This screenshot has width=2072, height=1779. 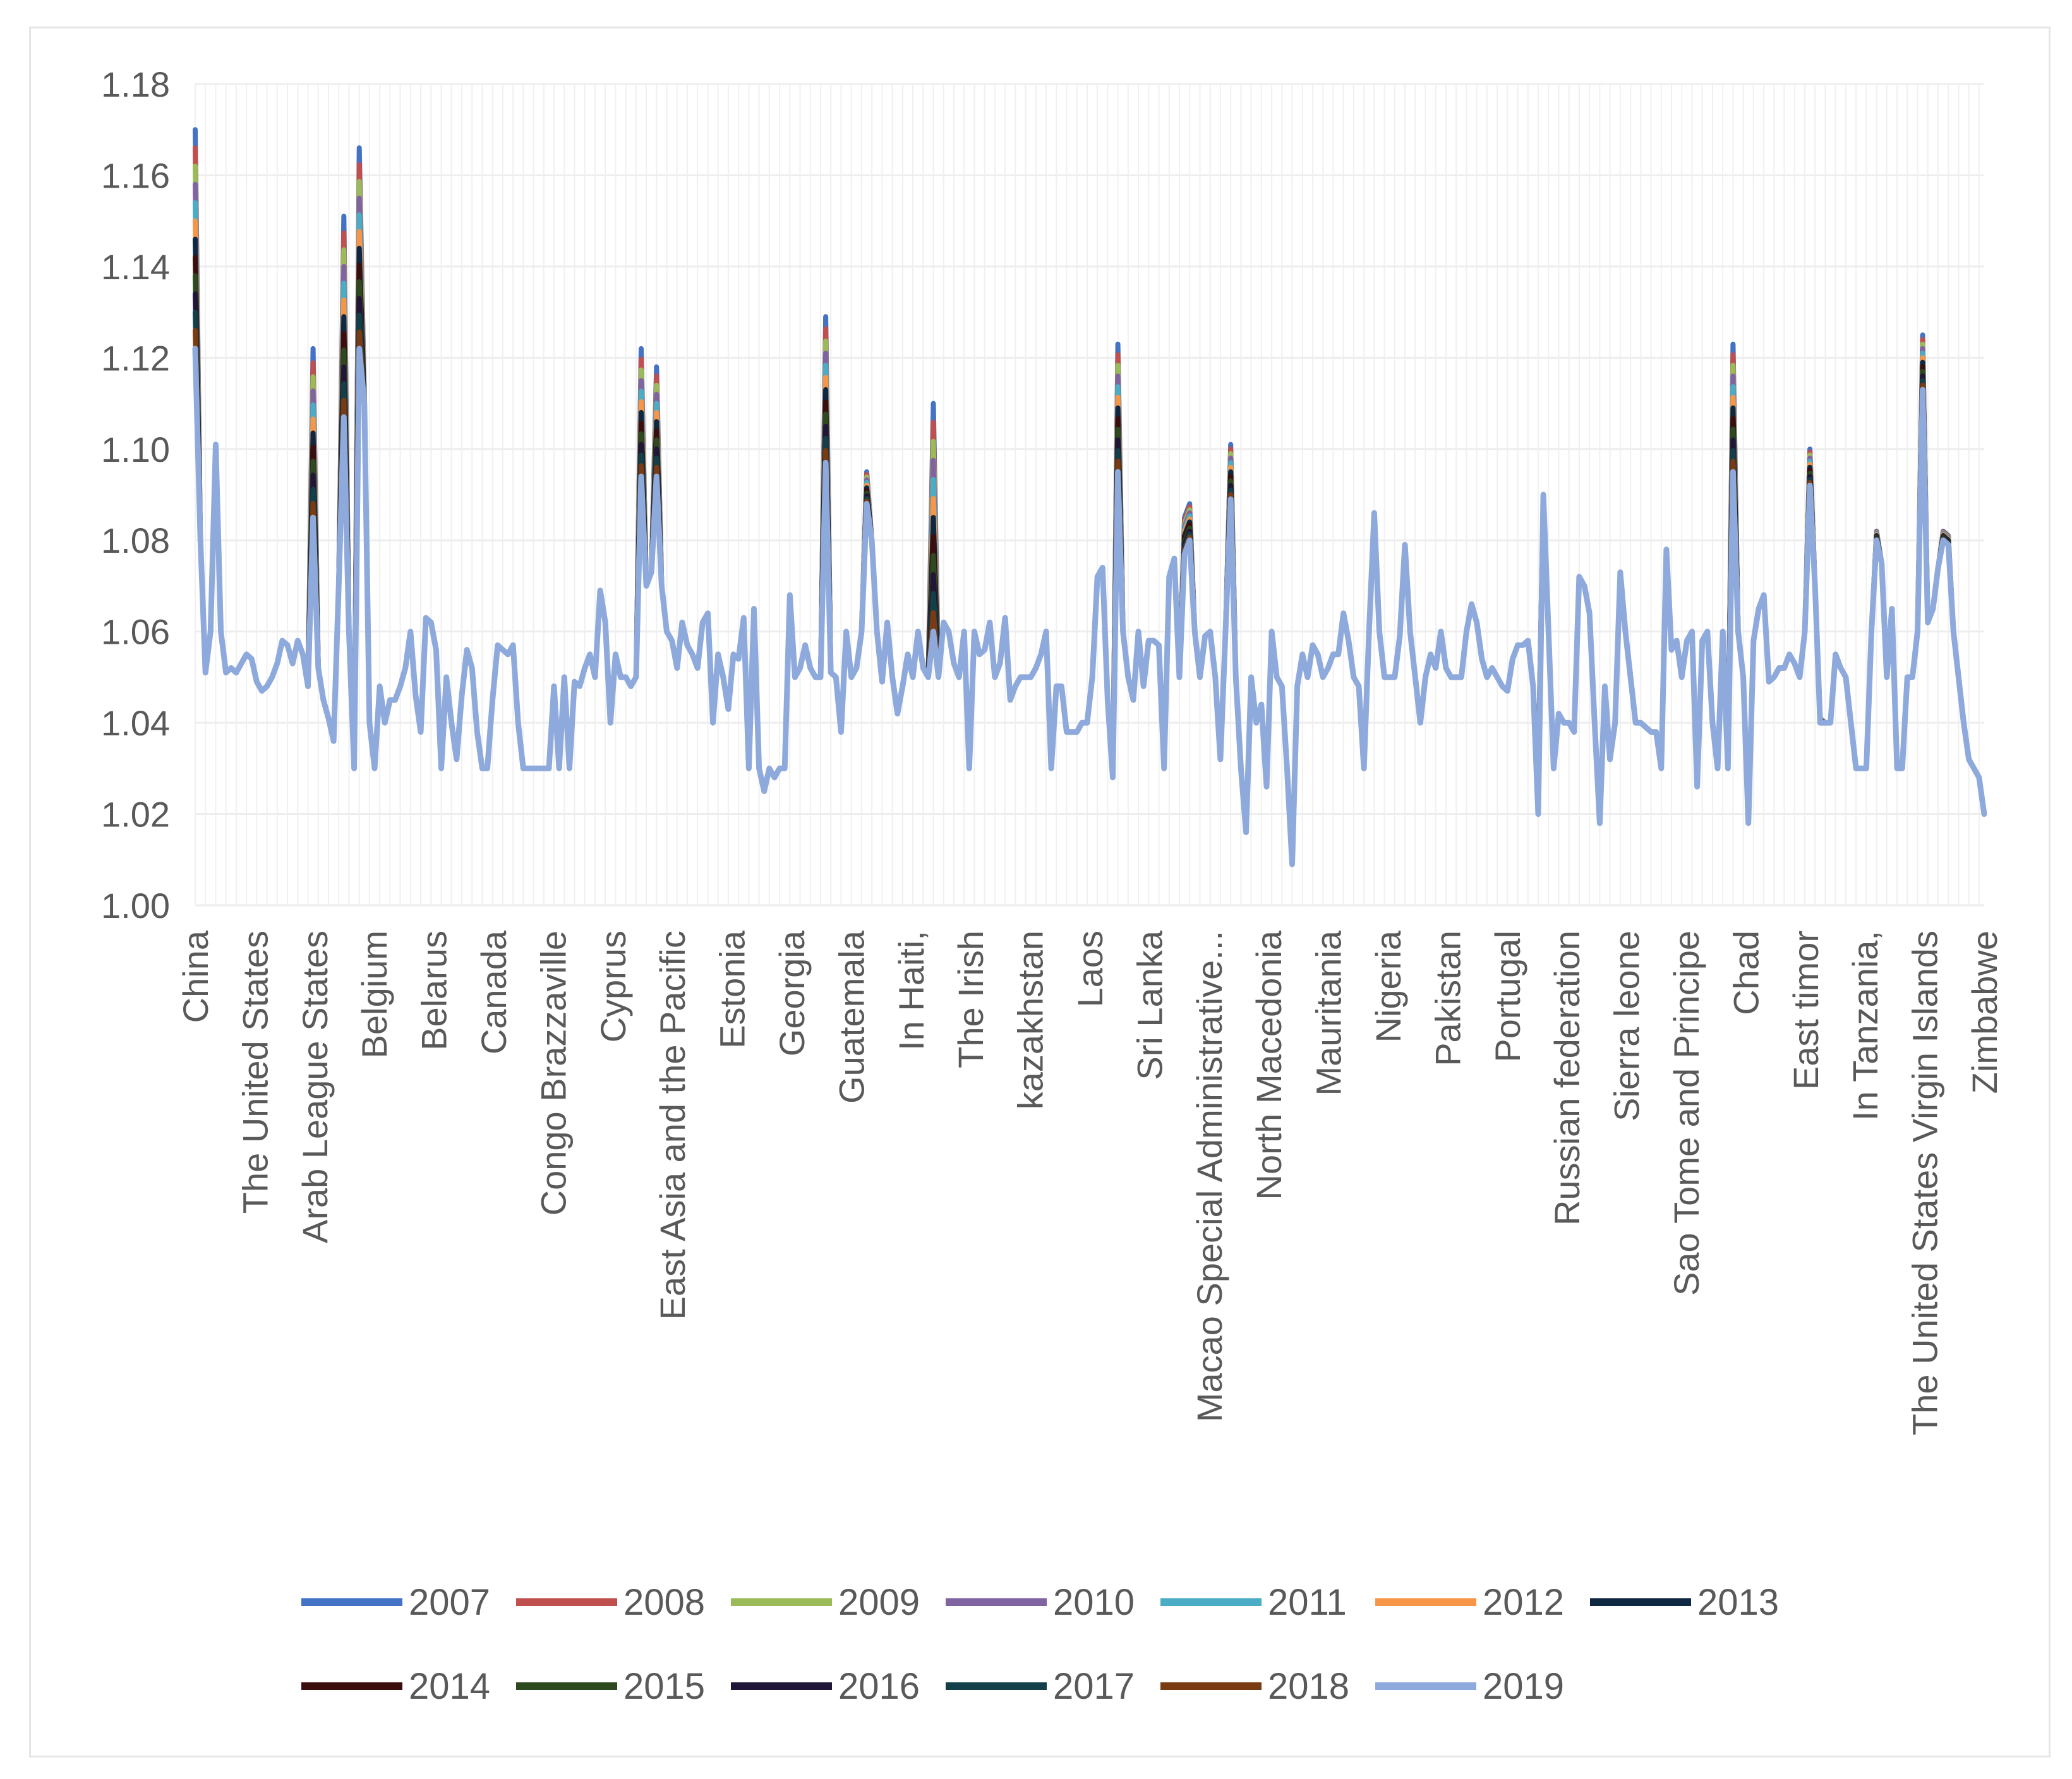 What do you see at coordinates (135, 906) in the screenshot?
I see `y-tick-label: 1.00` at bounding box center [135, 906].